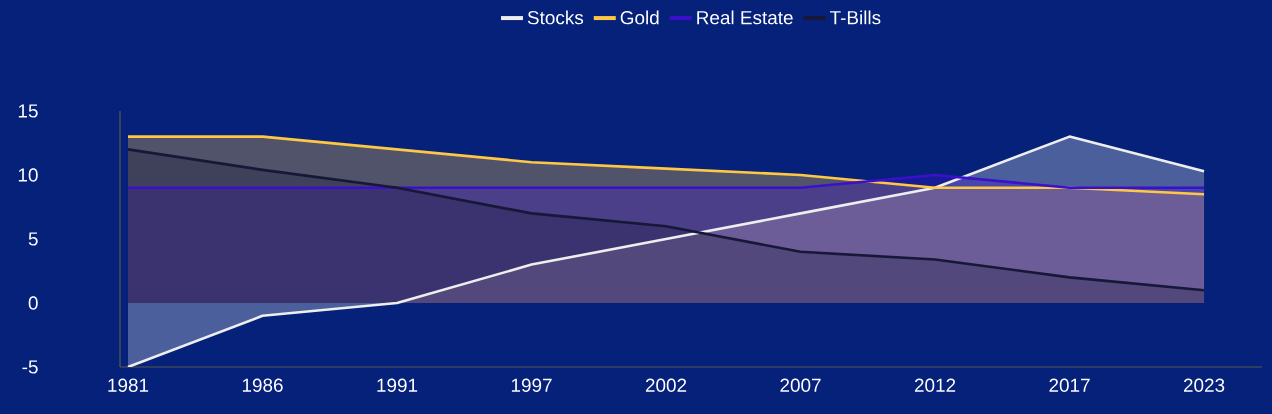  I want to click on x-tick-label: 2017, so click(1069, 385).